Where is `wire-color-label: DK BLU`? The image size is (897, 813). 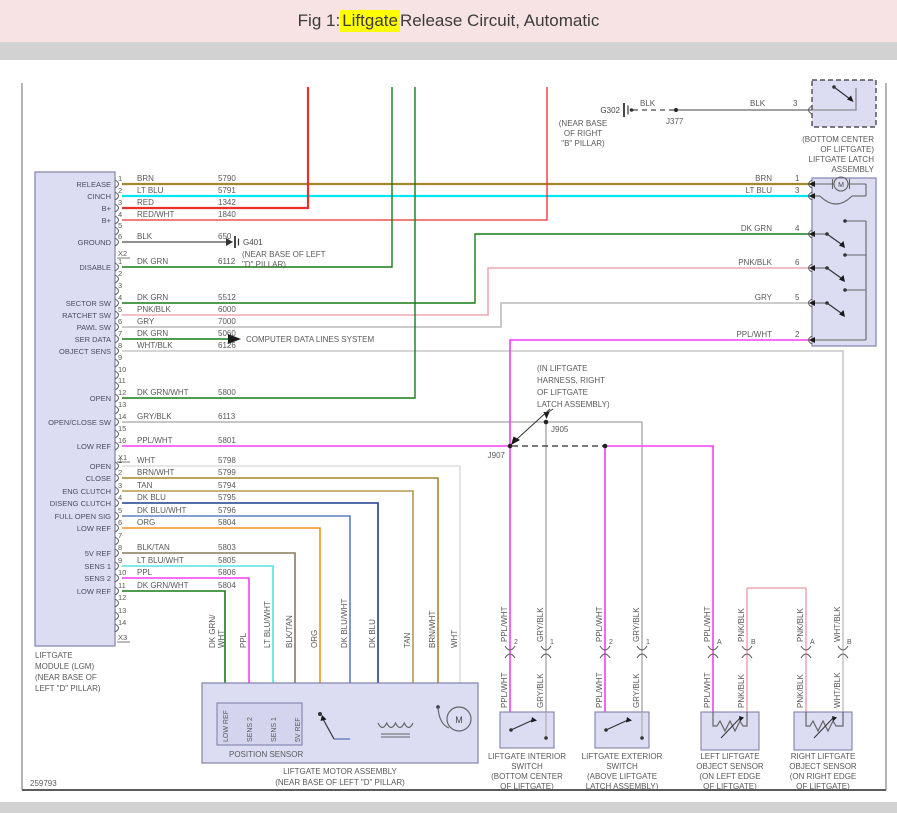
wire-color-label: DK BLU is located at coordinates (151, 497).